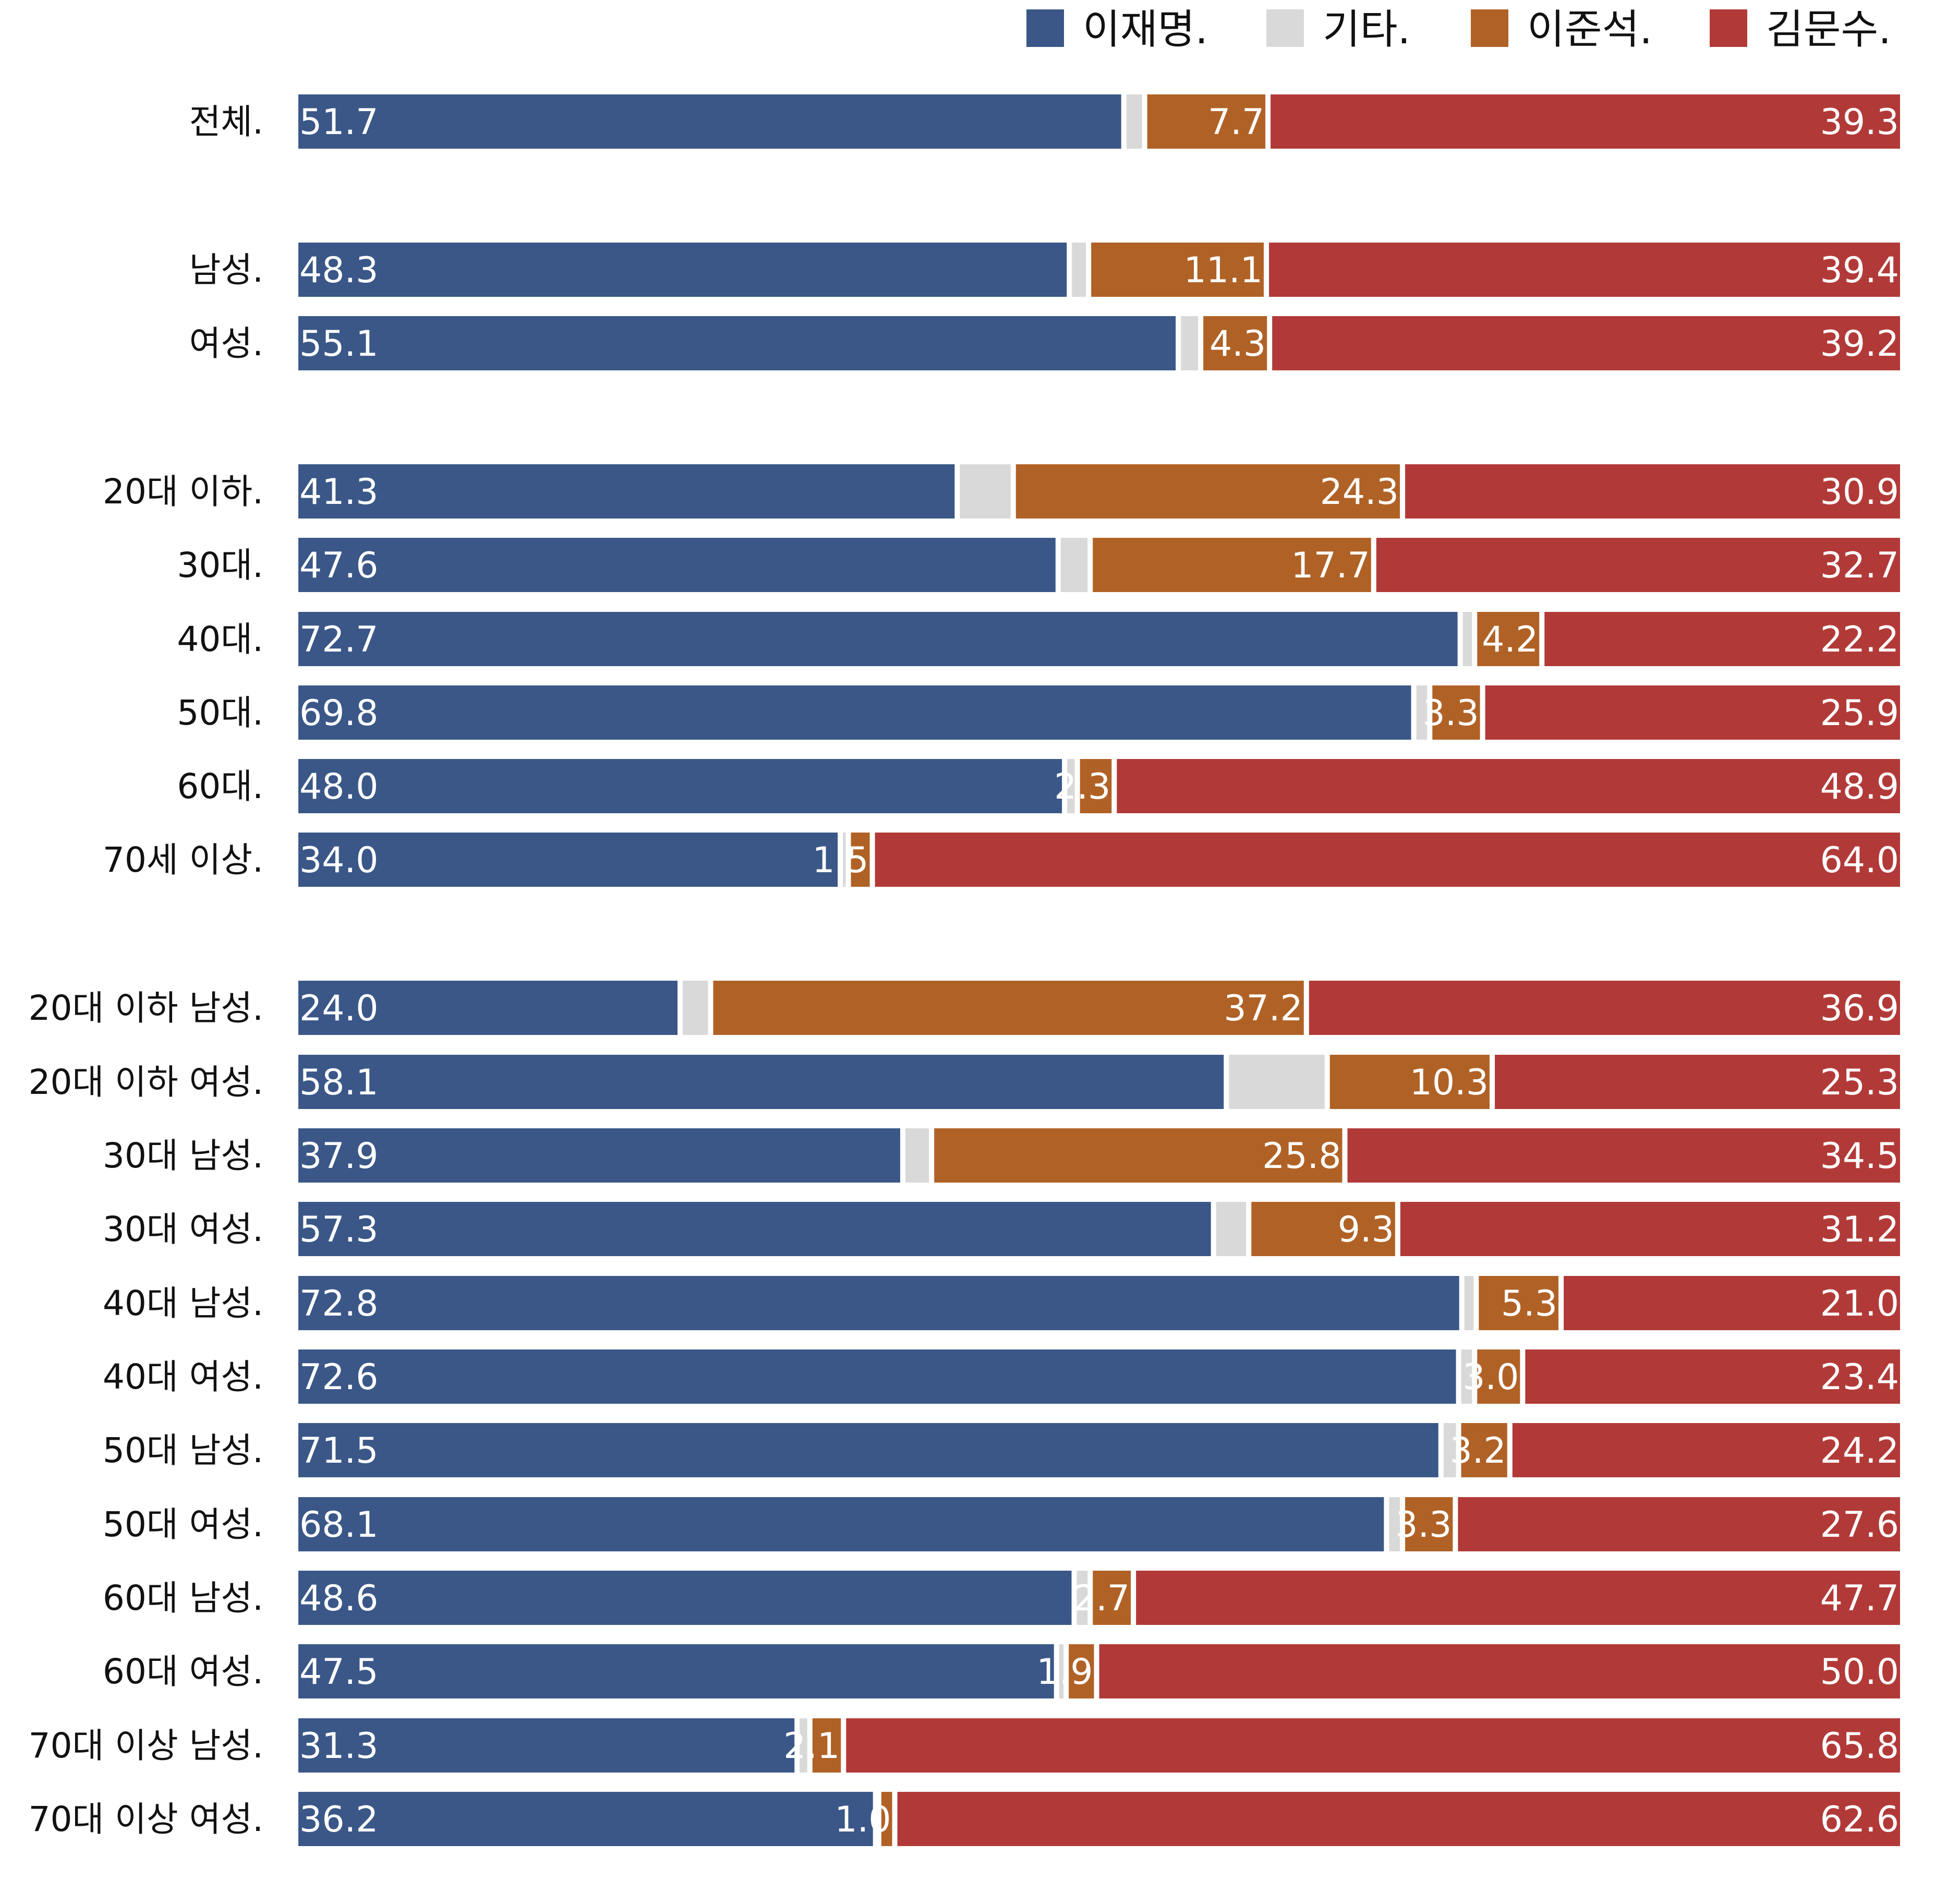  I want to click on bar-value-label: 39.3, so click(1860, 122).